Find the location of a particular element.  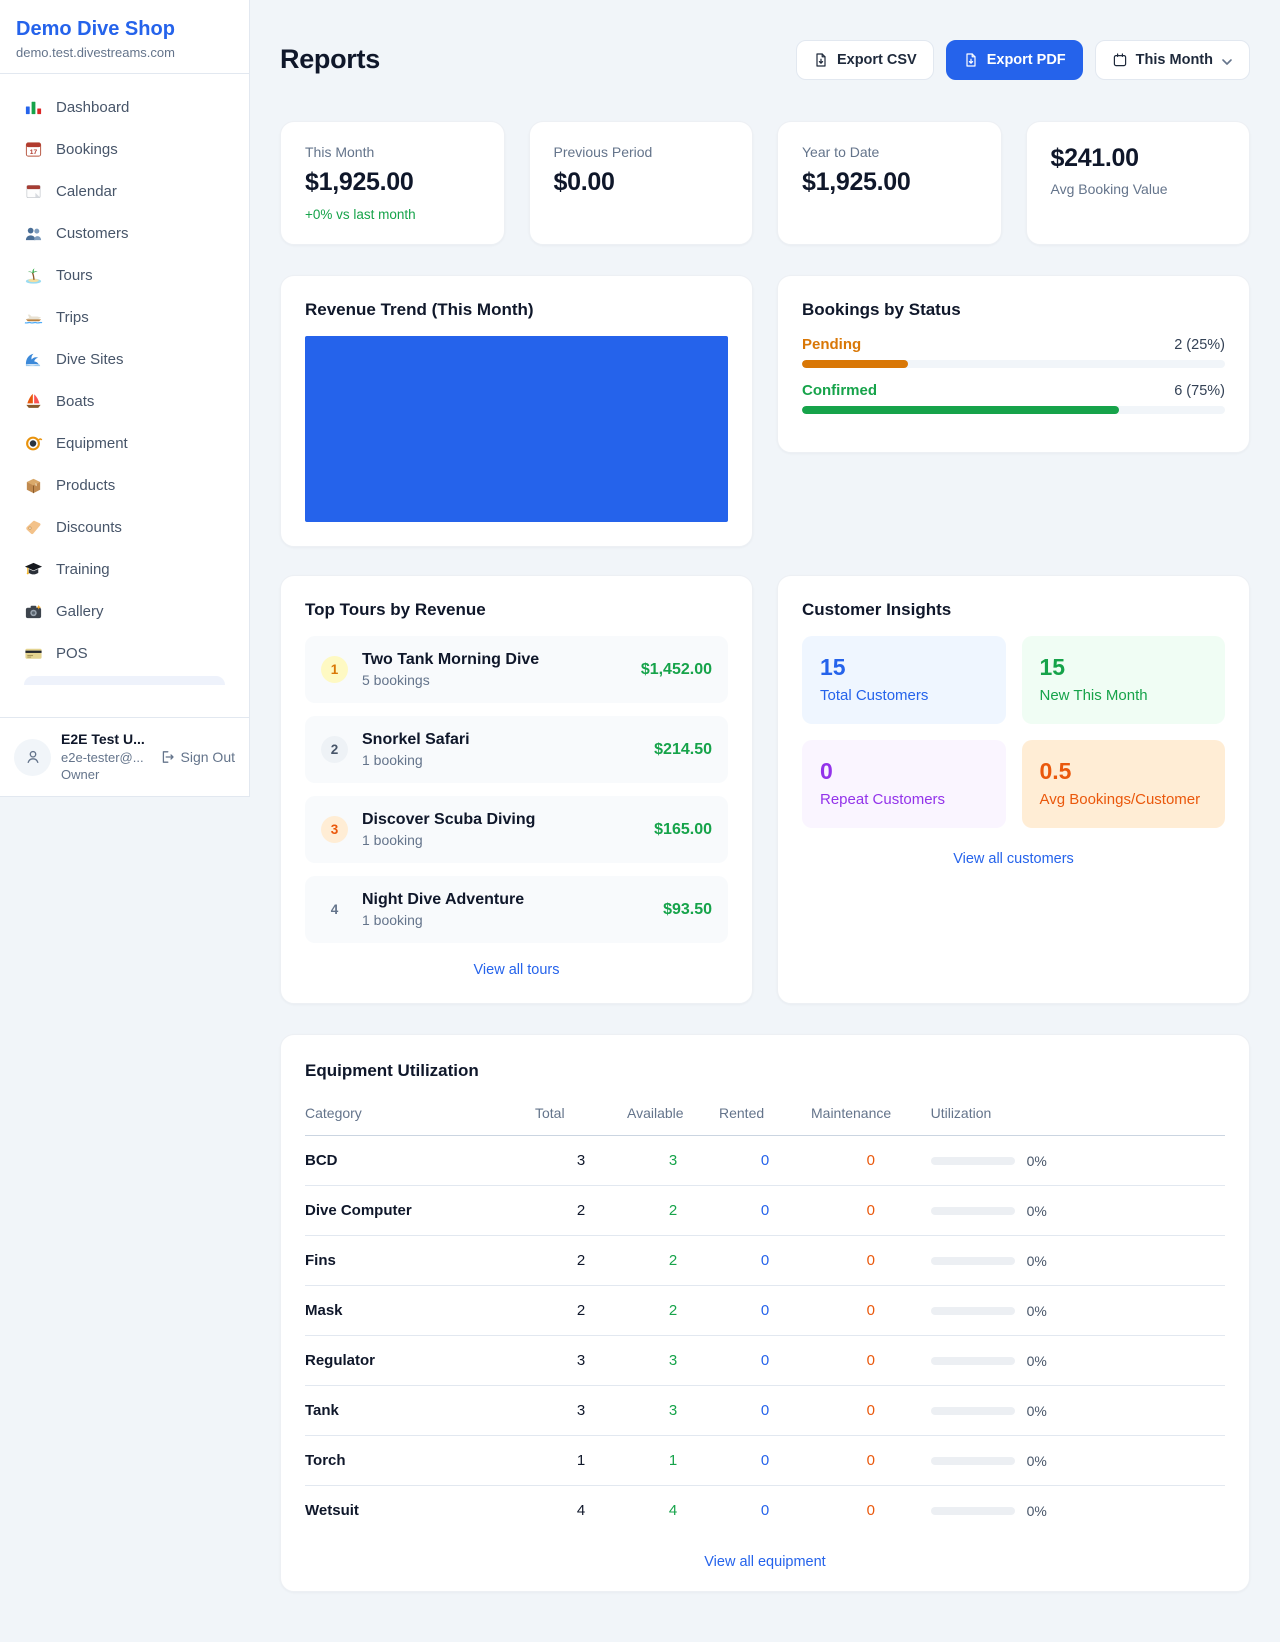

insight-tile-avg-bookings: 0.5 Avg Bookings/Customer is located at coordinates (1123, 784).